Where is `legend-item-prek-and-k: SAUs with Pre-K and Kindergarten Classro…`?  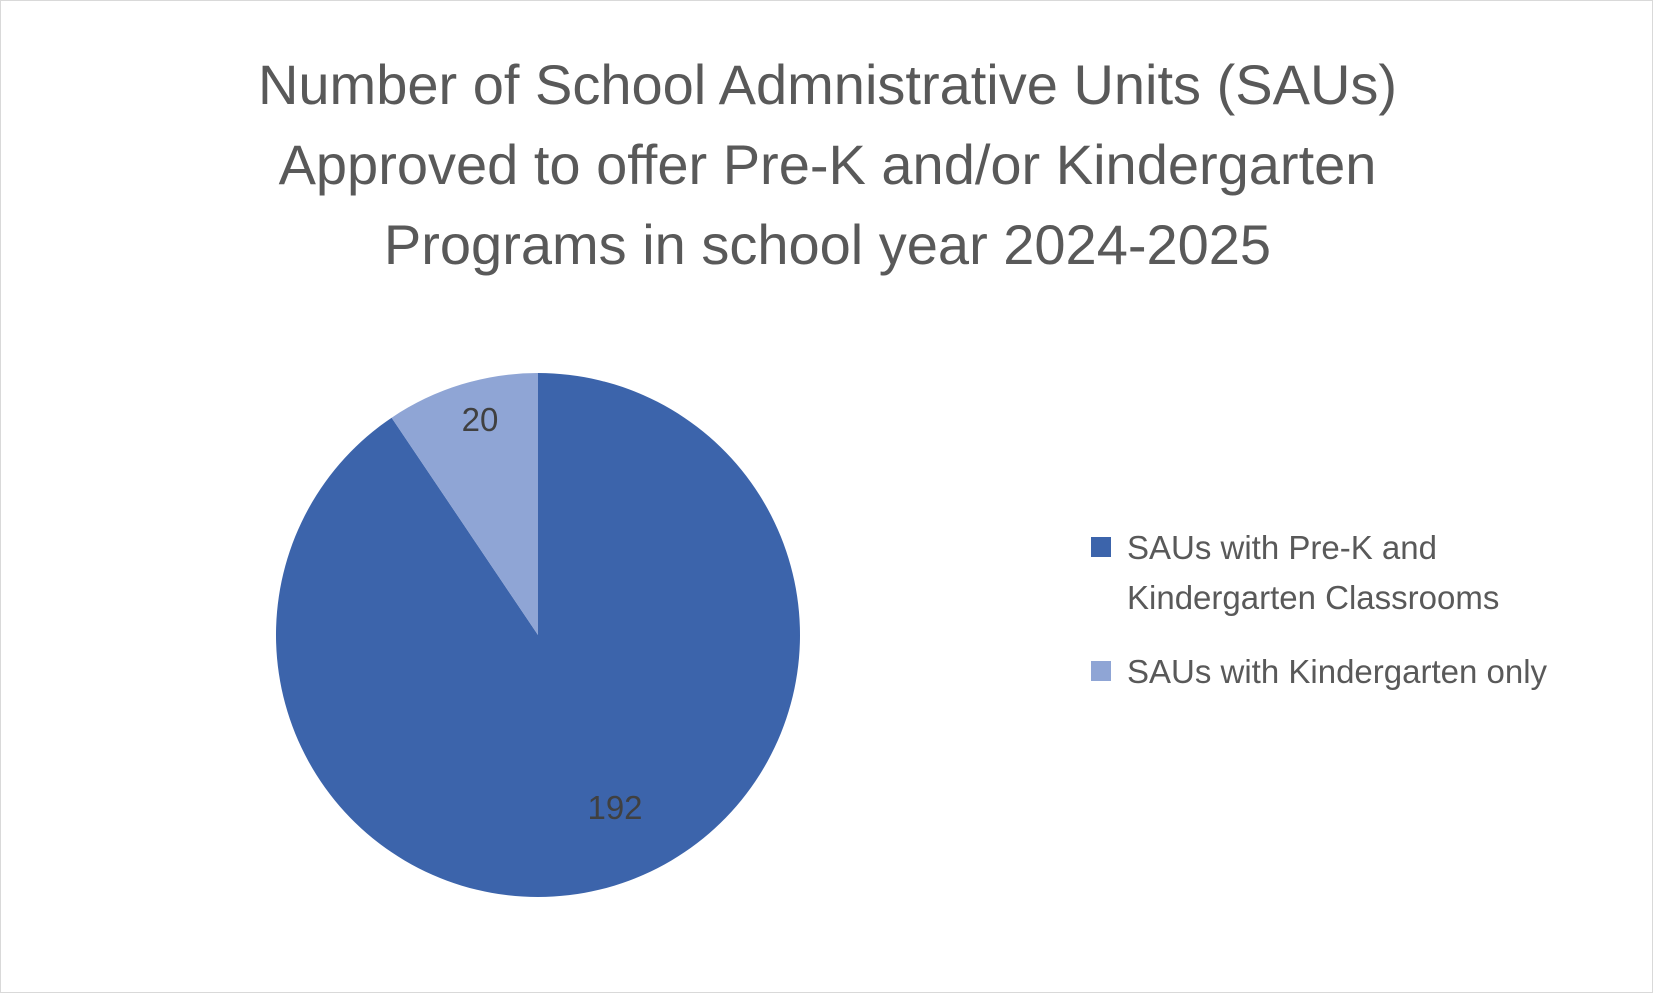
legend-item-prek-and-k: SAUs with Pre-K and Kindergarten Classro… is located at coordinates (1361, 573).